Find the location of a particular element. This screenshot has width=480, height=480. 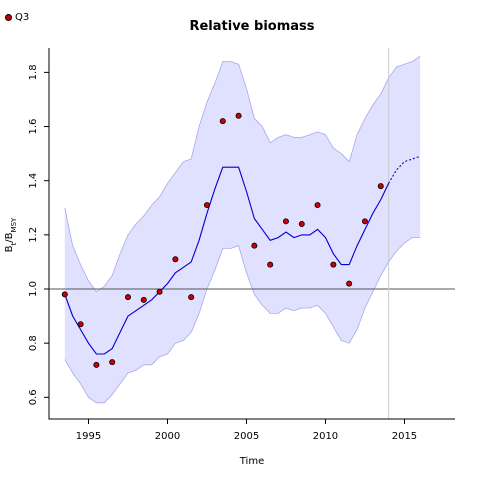

y-axis-label: Bt/BMSY is located at coordinates (11, 234).